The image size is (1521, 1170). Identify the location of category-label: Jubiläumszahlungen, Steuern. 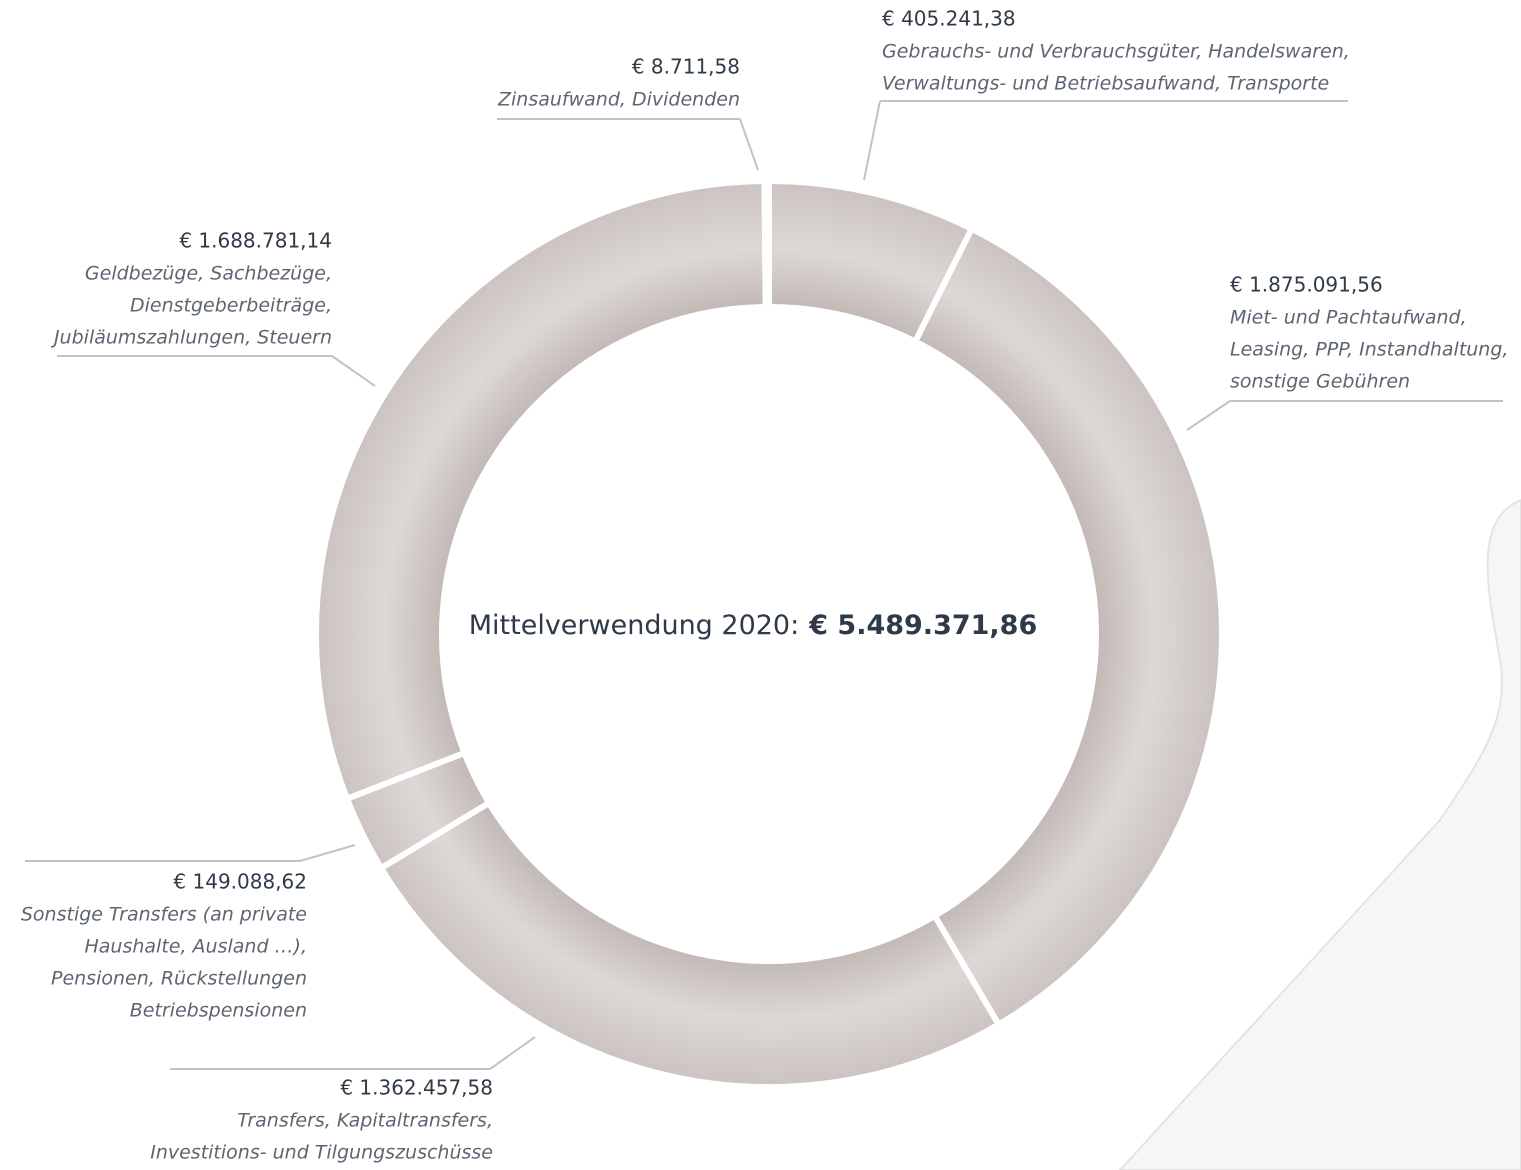
(191, 338).